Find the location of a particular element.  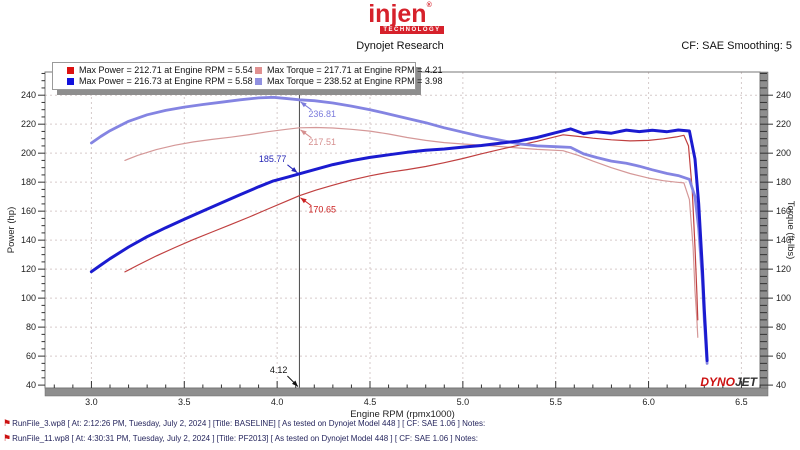

x-tick-label: 6.0 is located at coordinates (648, 402).